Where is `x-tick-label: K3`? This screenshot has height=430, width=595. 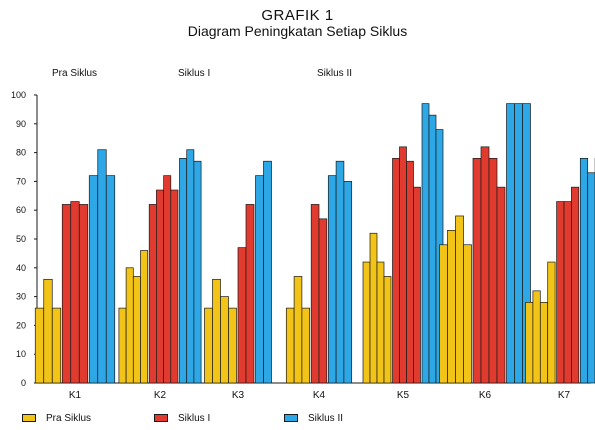 x-tick-label: K3 is located at coordinates (238, 395).